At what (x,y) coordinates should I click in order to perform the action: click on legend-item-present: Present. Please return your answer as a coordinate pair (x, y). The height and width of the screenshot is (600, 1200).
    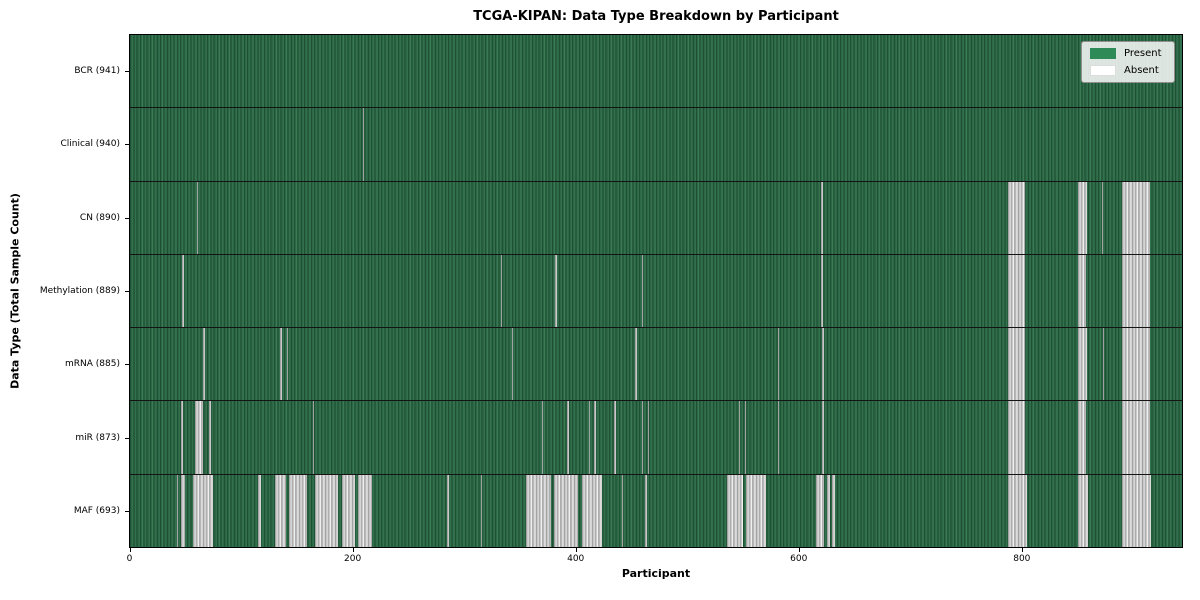
    Looking at the image, I should click on (1128, 53).